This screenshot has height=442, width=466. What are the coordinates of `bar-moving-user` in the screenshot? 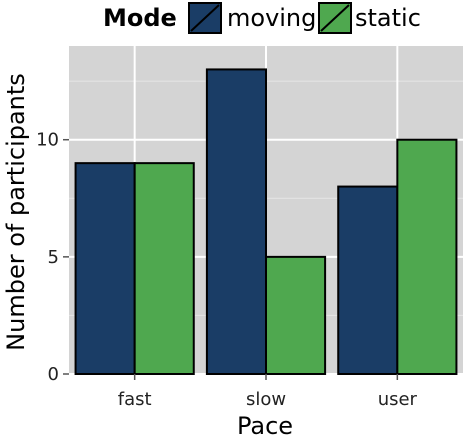 It's located at (367, 280).